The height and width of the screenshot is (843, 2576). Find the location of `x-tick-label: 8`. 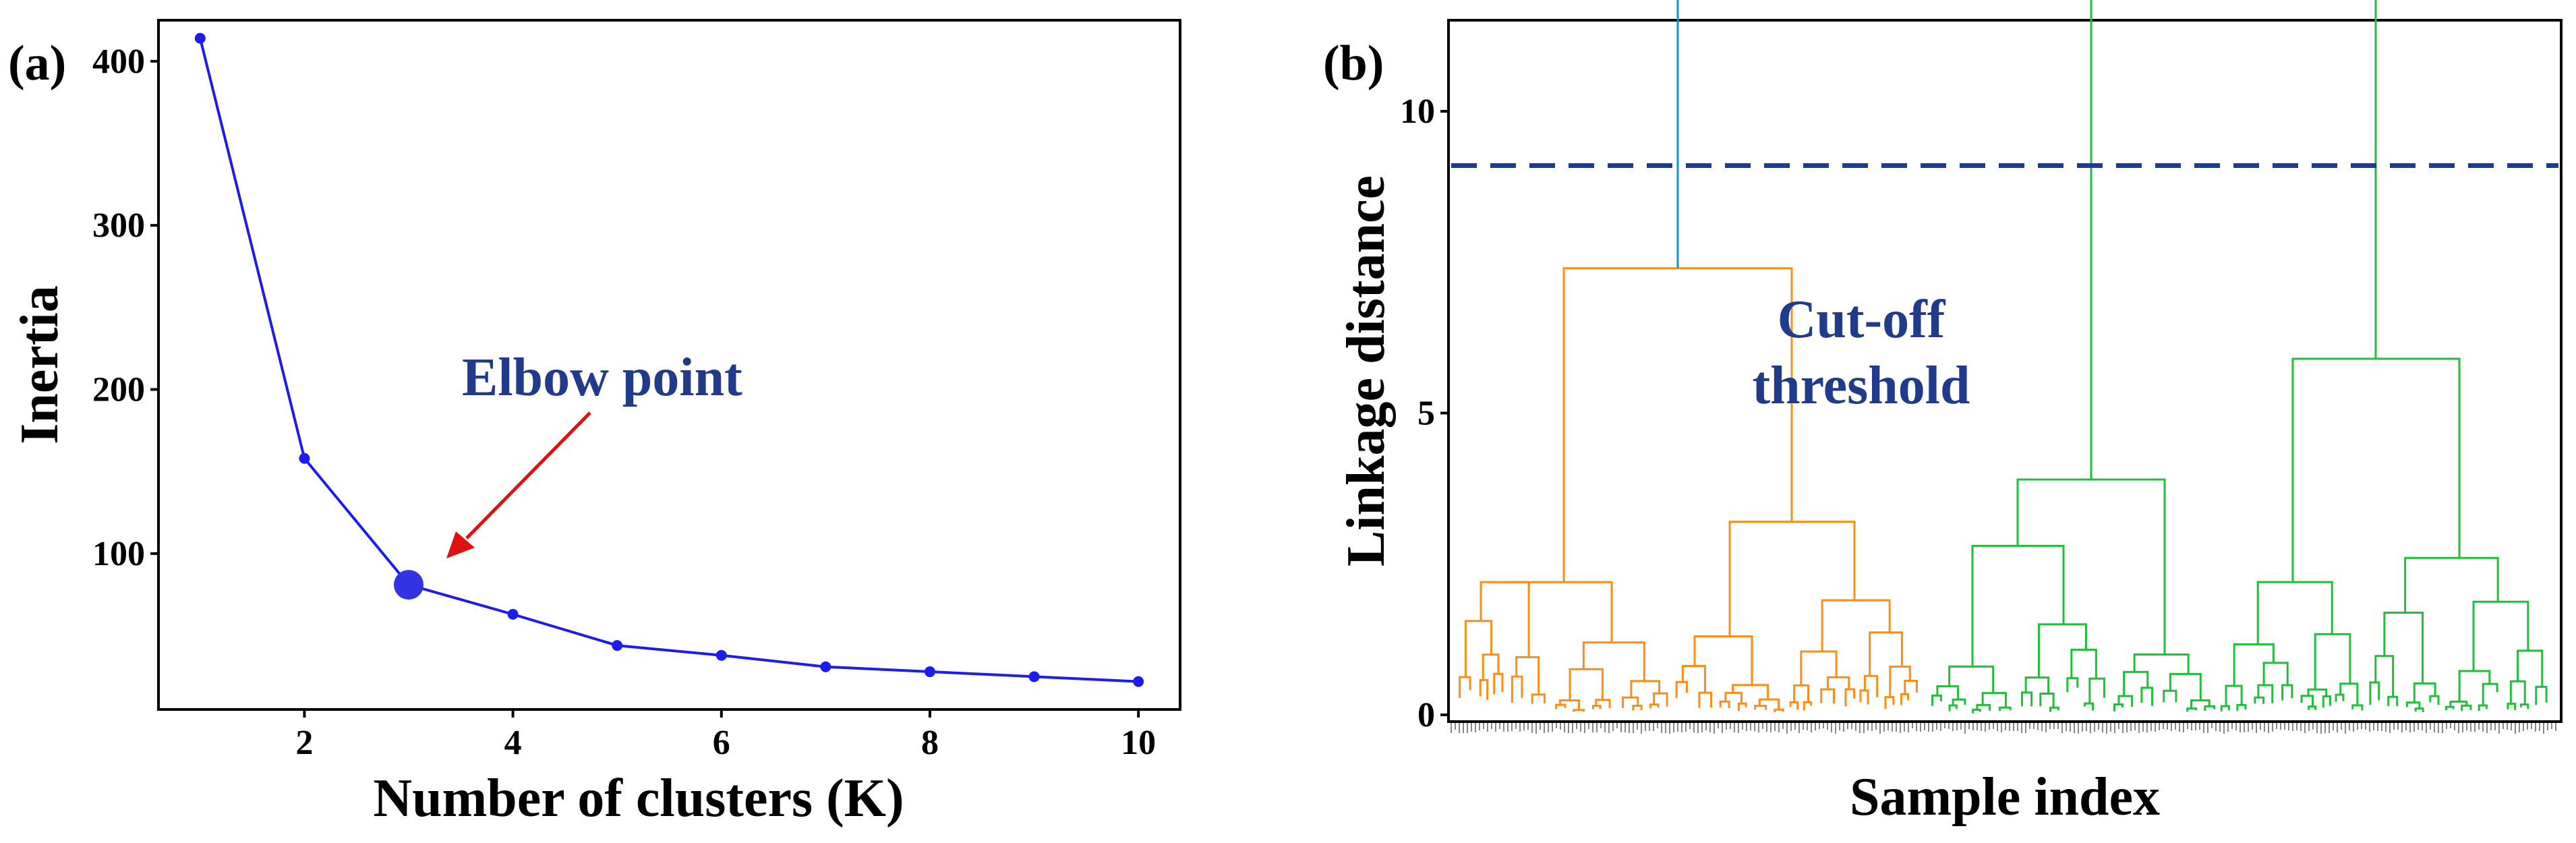

x-tick-label: 8 is located at coordinates (930, 743).